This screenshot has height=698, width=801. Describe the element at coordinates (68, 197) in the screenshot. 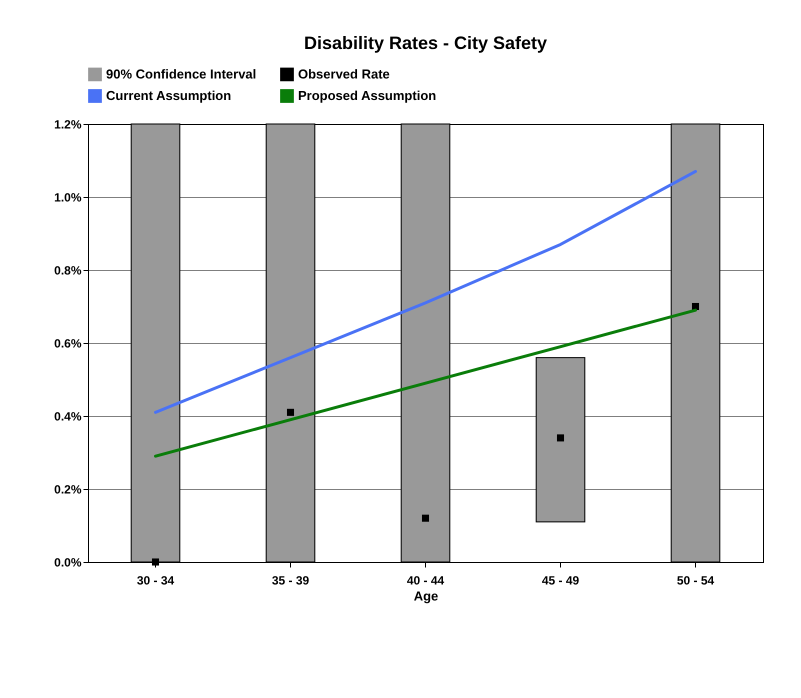

I see `y-tick-label: 1.0%` at that location.